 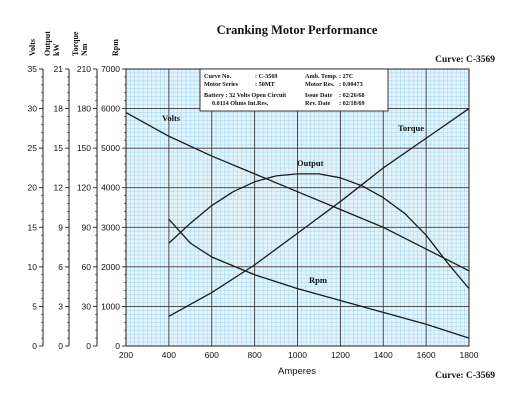 What do you see at coordinates (33, 109) in the screenshot?
I see `y-tick-label-volts: 30` at bounding box center [33, 109].